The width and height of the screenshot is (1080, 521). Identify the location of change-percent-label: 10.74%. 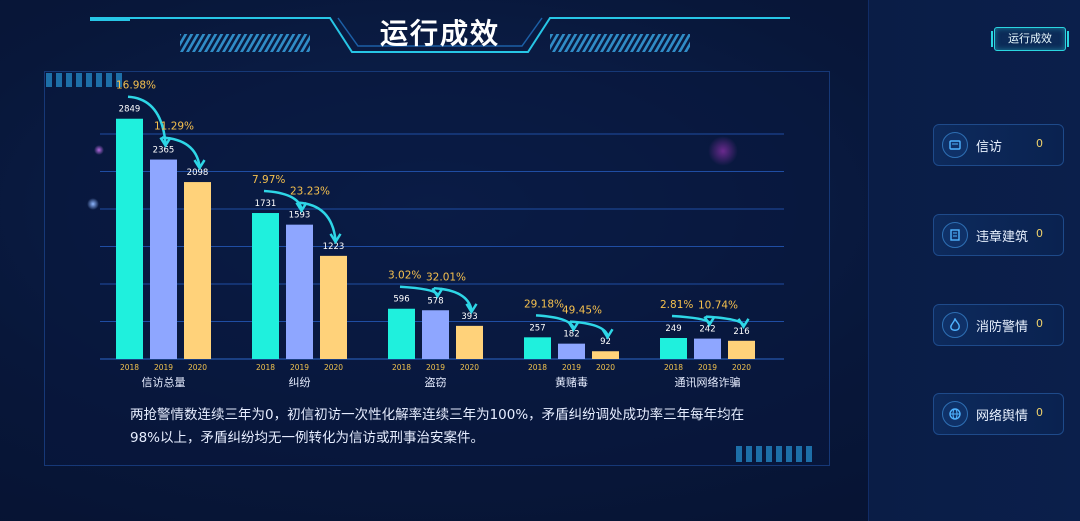
(718, 306).